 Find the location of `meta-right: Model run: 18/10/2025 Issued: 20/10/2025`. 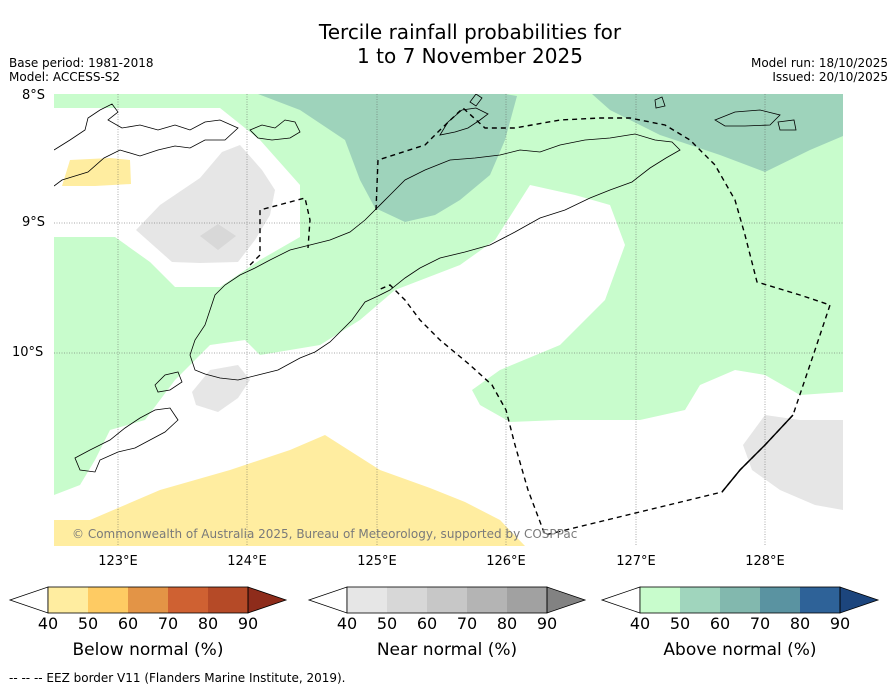

meta-right: Model run: 18/10/2025 Issued: 20/10/2025 is located at coordinates (819, 70).